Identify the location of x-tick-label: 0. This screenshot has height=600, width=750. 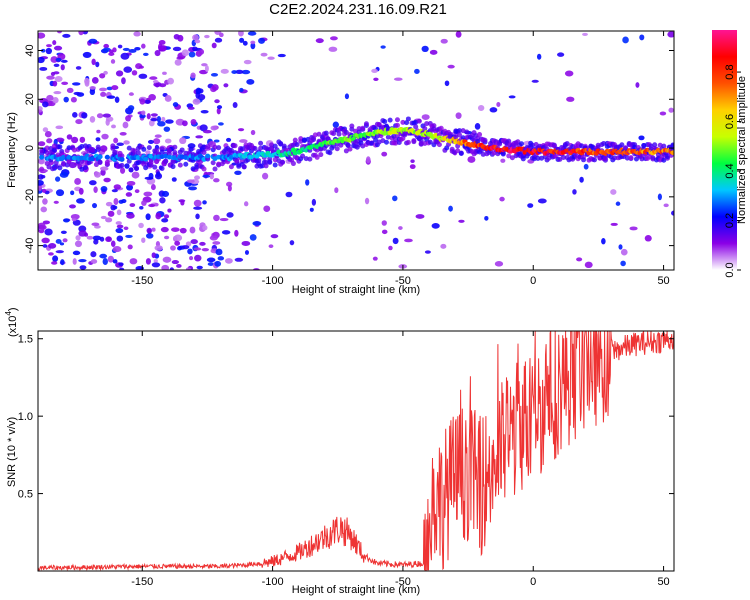
(533, 281).